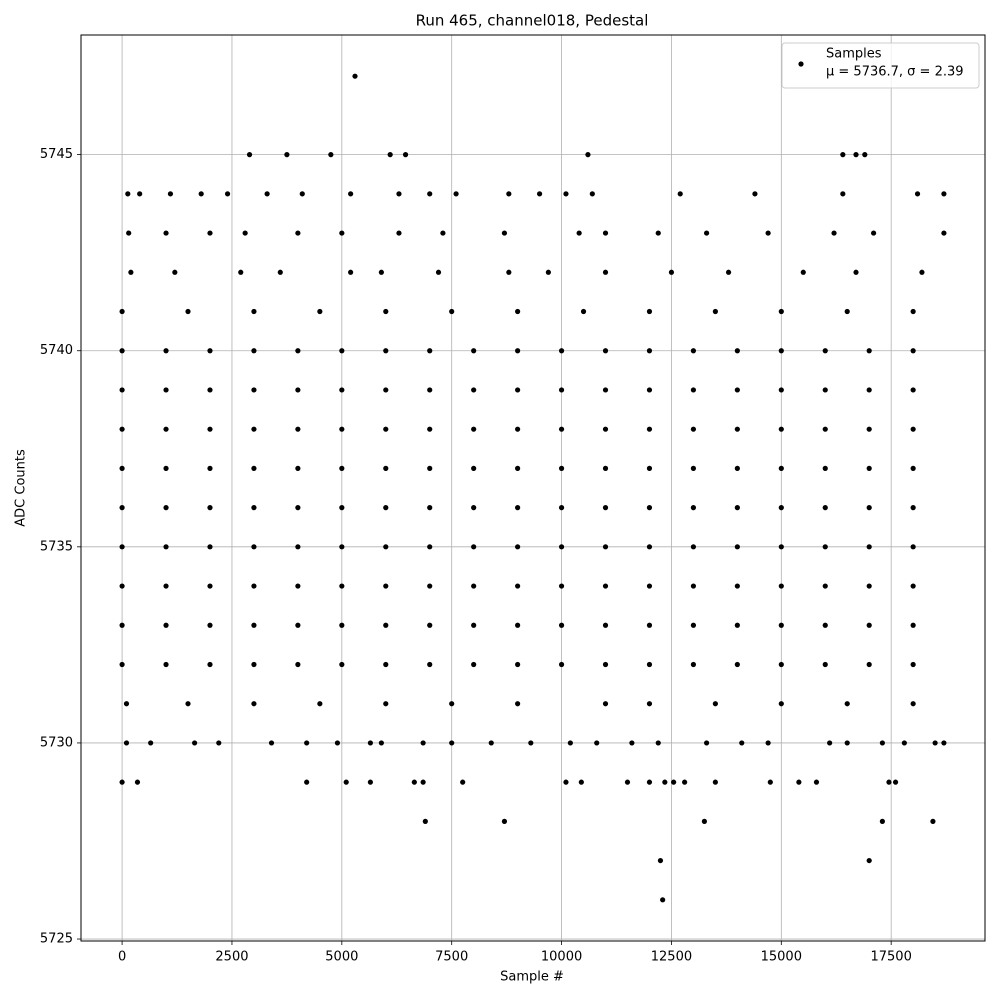 The width and height of the screenshot is (1000, 1000). Describe the element at coordinates (56, 350) in the screenshot. I see `y-tick-label: 5740` at that location.